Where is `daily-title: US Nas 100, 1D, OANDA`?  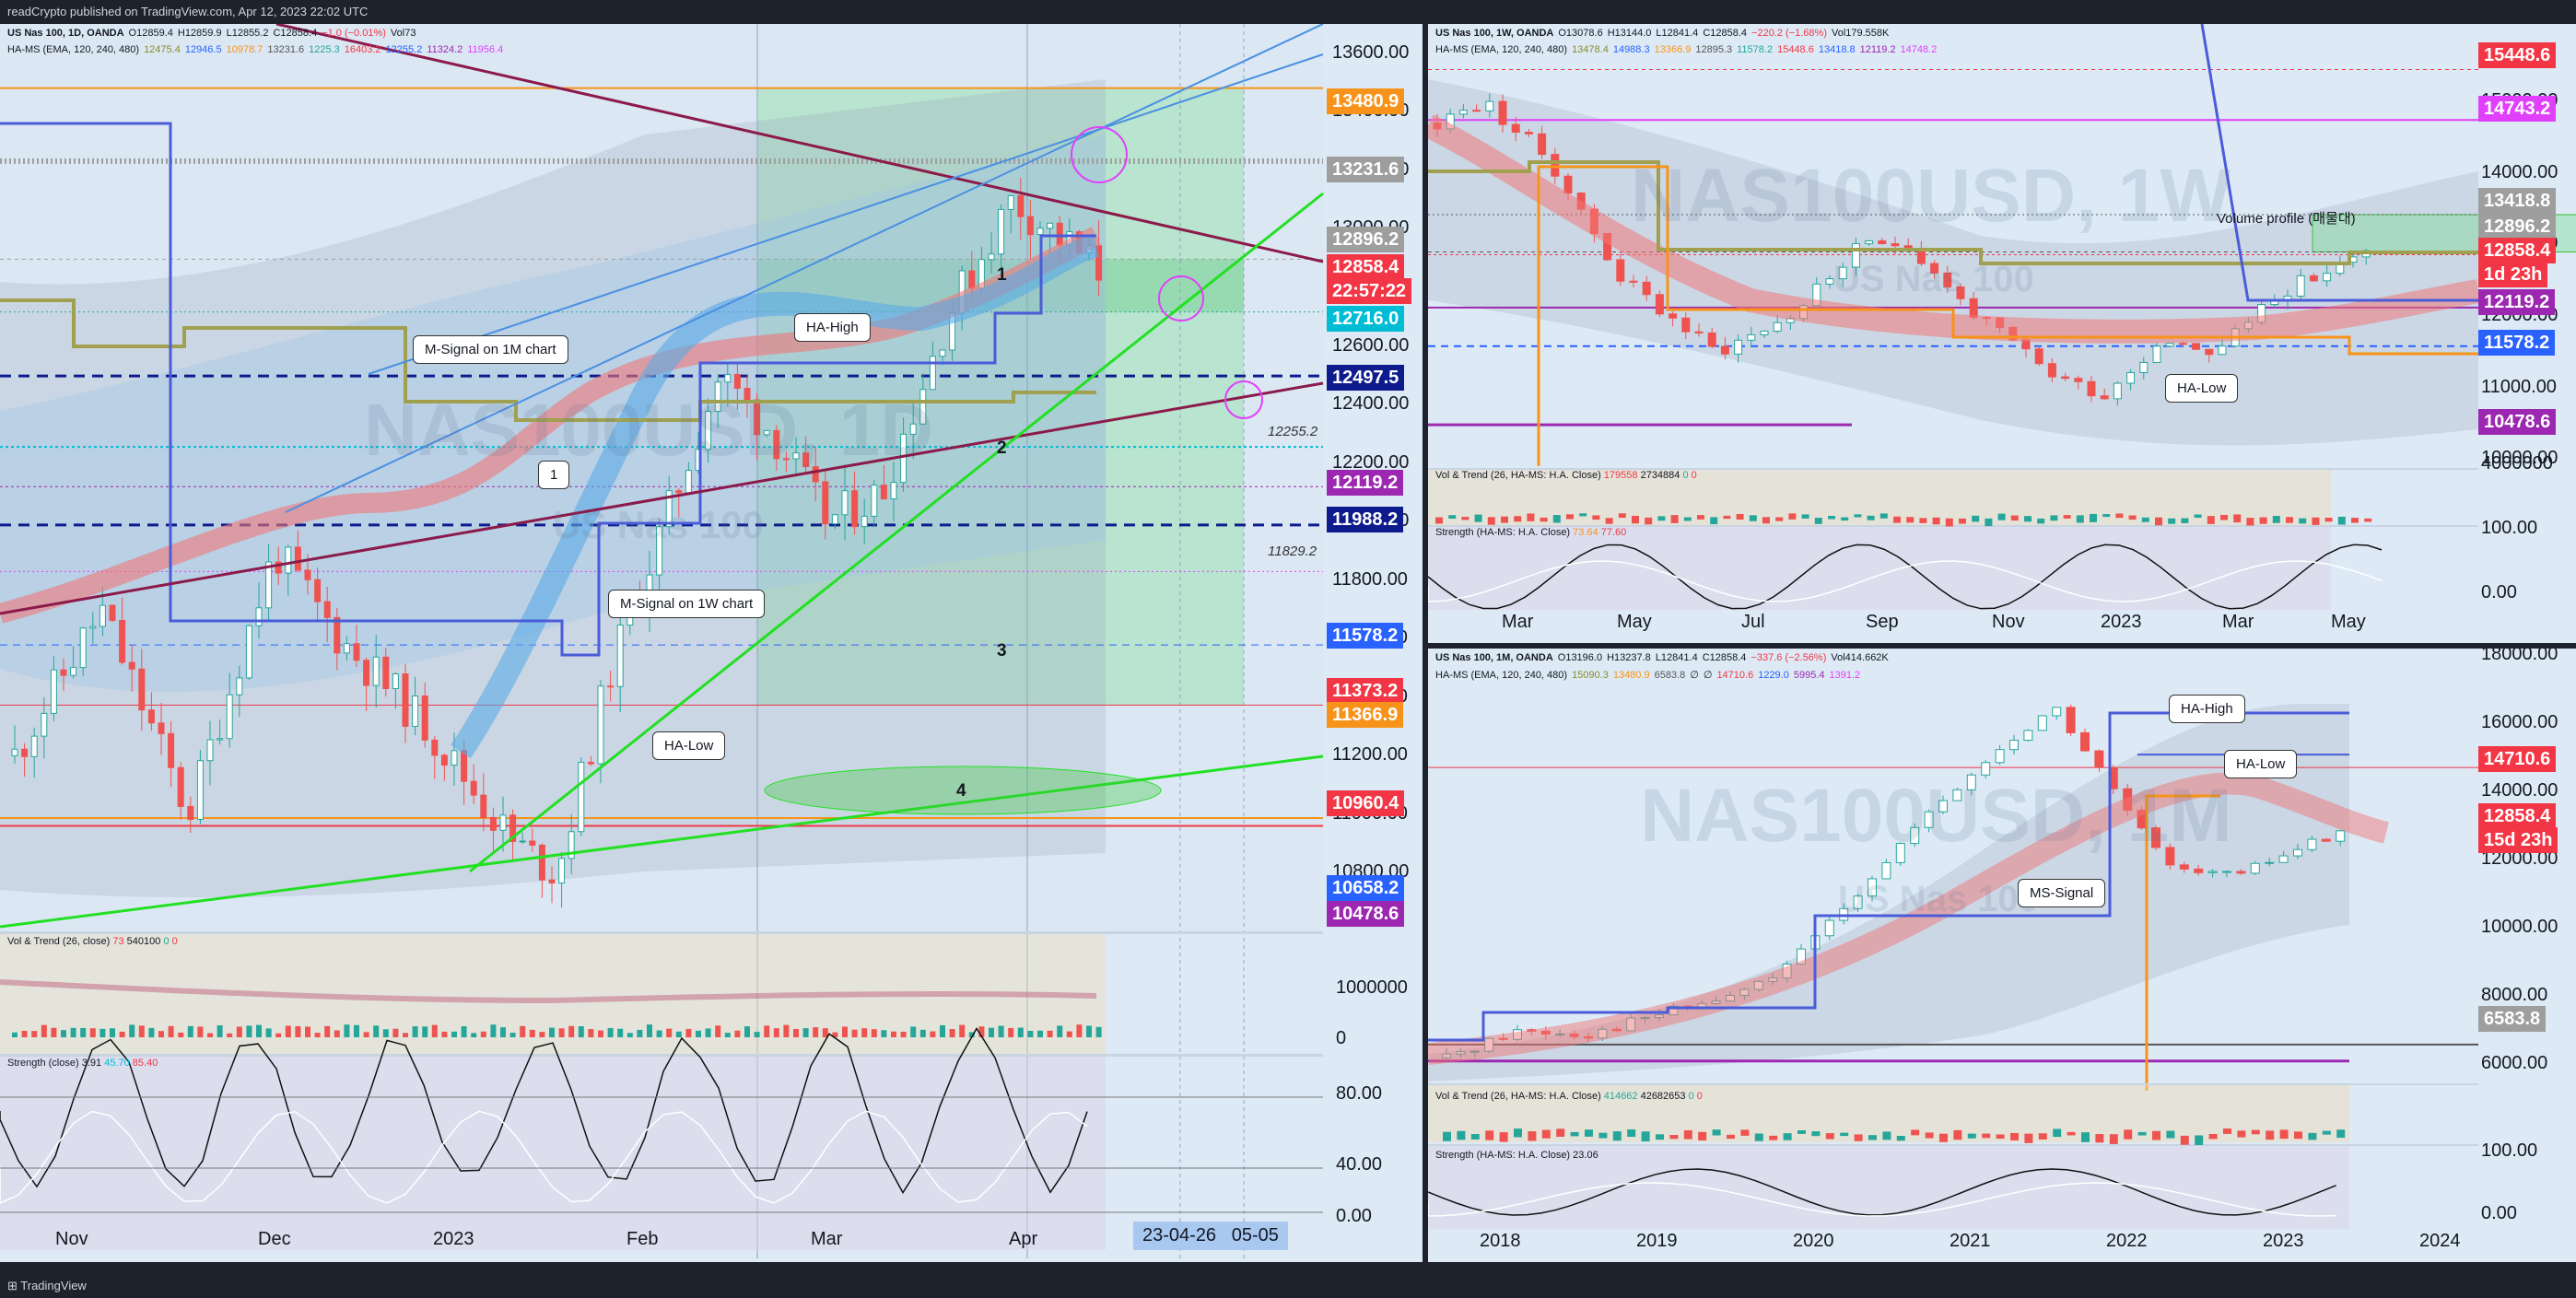 daily-title: US Nas 100, 1D, OANDA is located at coordinates (65, 33).